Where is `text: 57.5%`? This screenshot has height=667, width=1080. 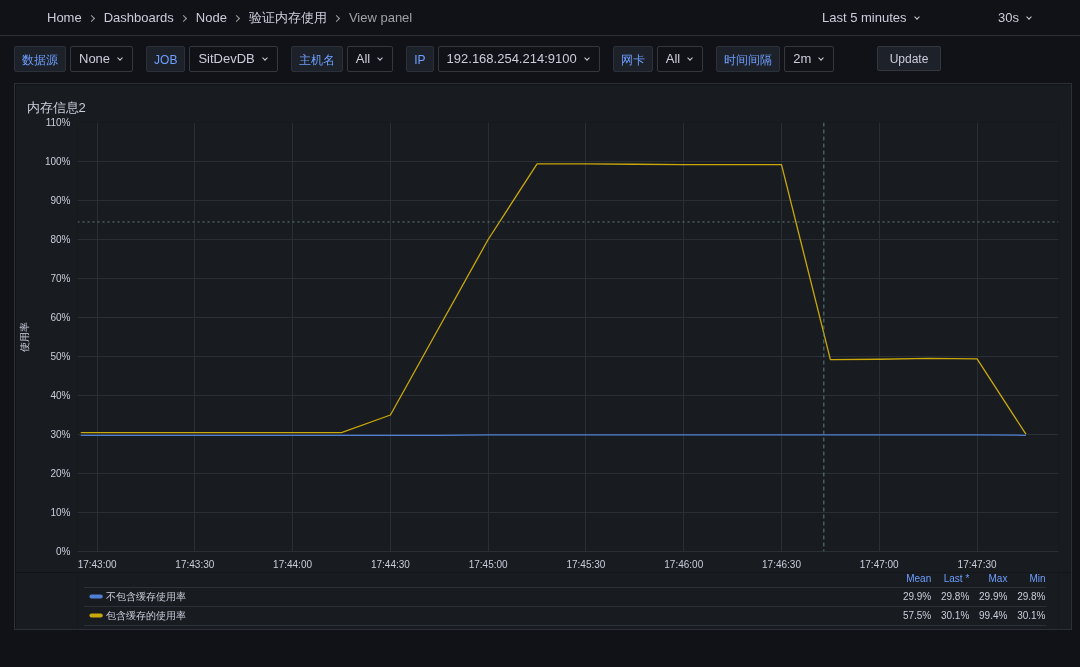
text: 57.5% is located at coordinates (917, 615).